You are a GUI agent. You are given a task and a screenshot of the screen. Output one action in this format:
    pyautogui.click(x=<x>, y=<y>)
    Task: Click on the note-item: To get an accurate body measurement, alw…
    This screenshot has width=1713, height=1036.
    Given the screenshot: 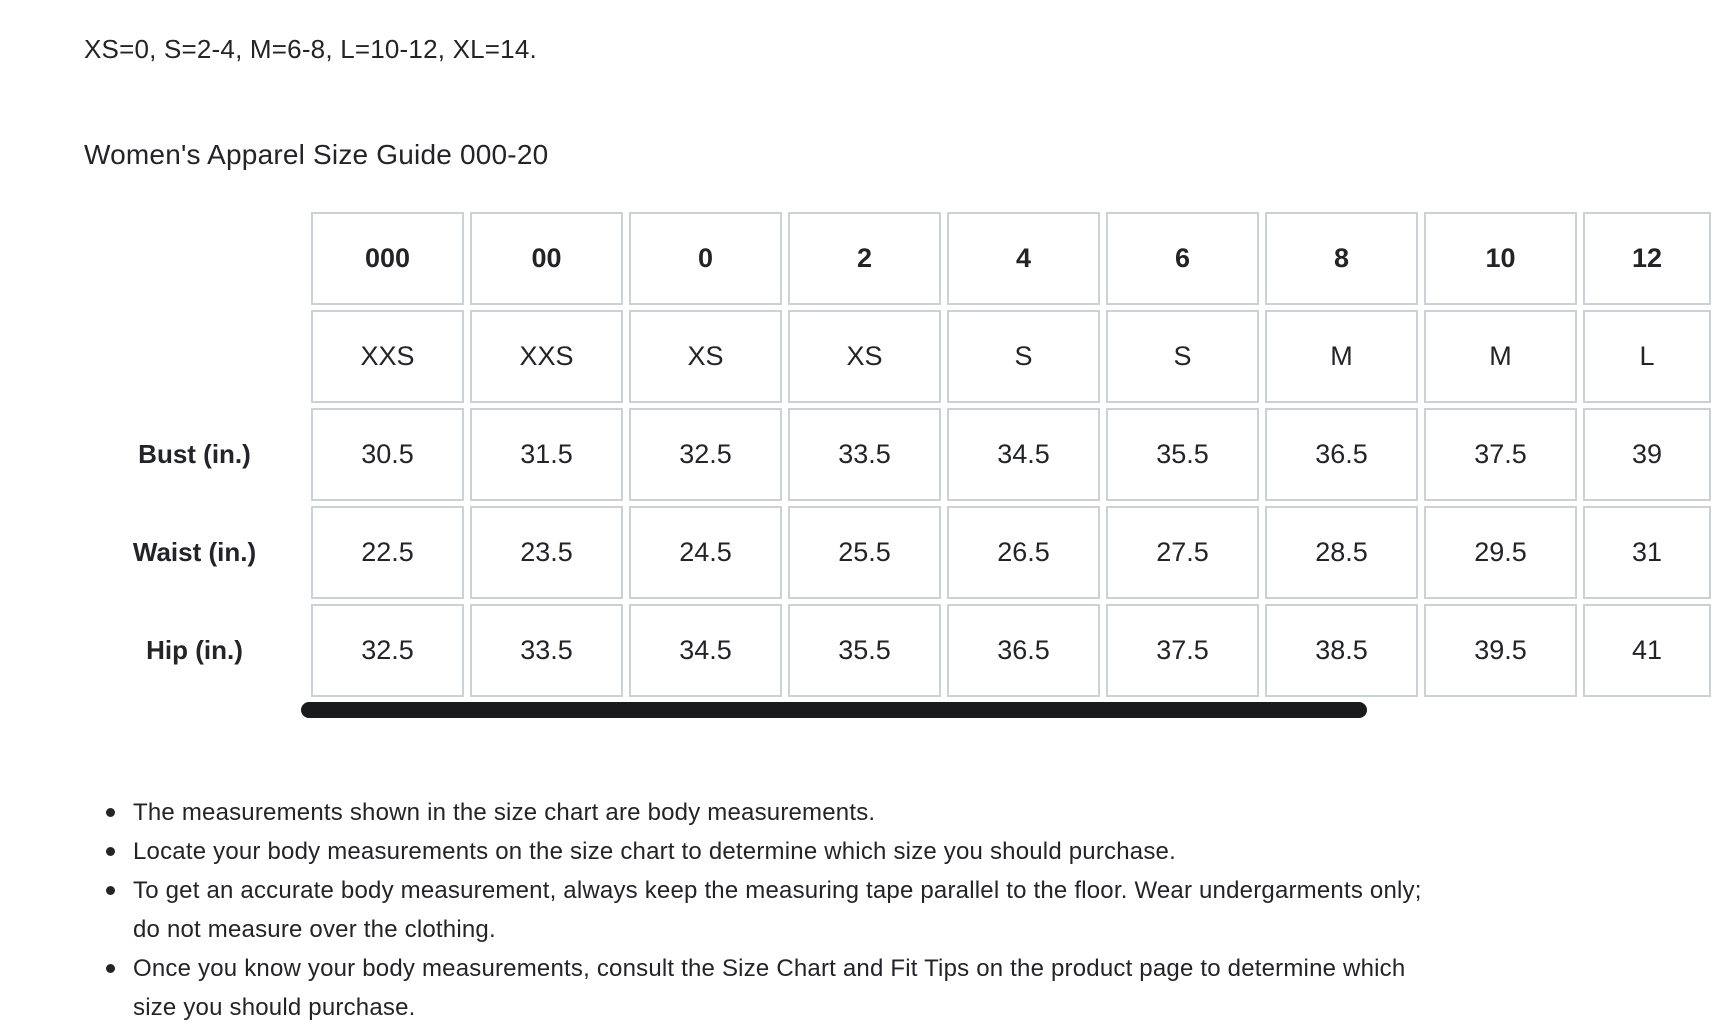 What is the action you would take?
    pyautogui.click(x=898, y=910)
    